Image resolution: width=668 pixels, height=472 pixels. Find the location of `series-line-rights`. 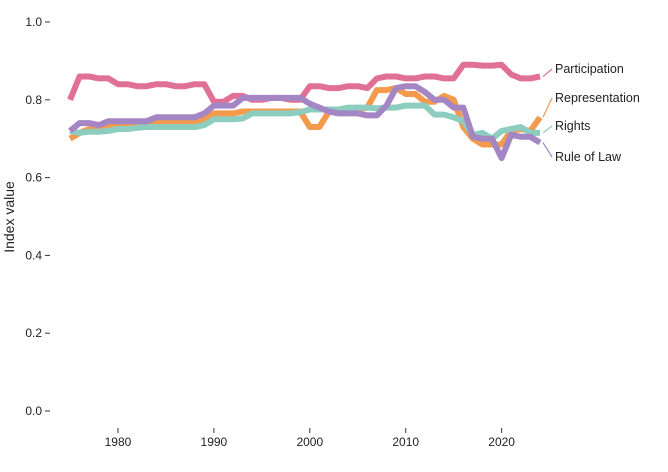

series-line-rights is located at coordinates (304, 122).